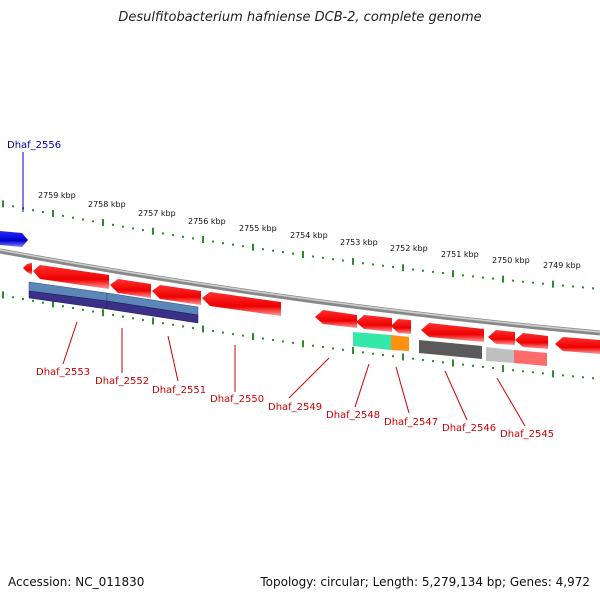 The width and height of the screenshot is (600, 600). What do you see at coordinates (34, 145) in the screenshot?
I see `gene-label-forward: Dhaf_2556` at bounding box center [34, 145].